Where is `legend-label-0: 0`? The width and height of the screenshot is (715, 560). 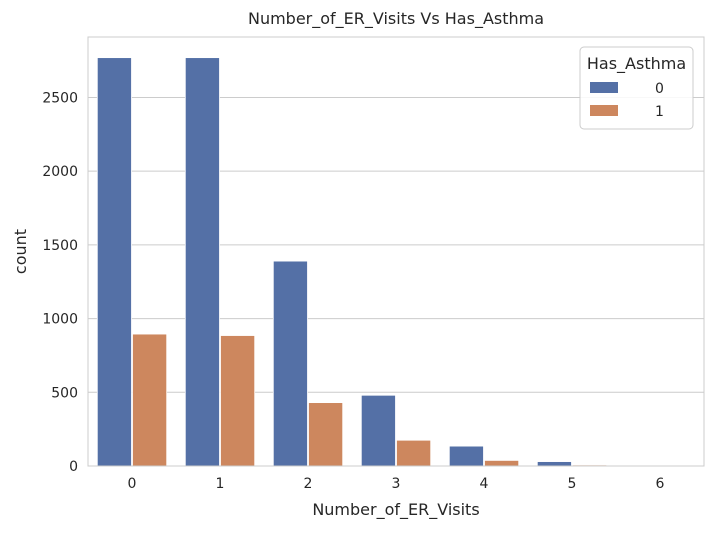 legend-label-0: 0 is located at coordinates (659, 89).